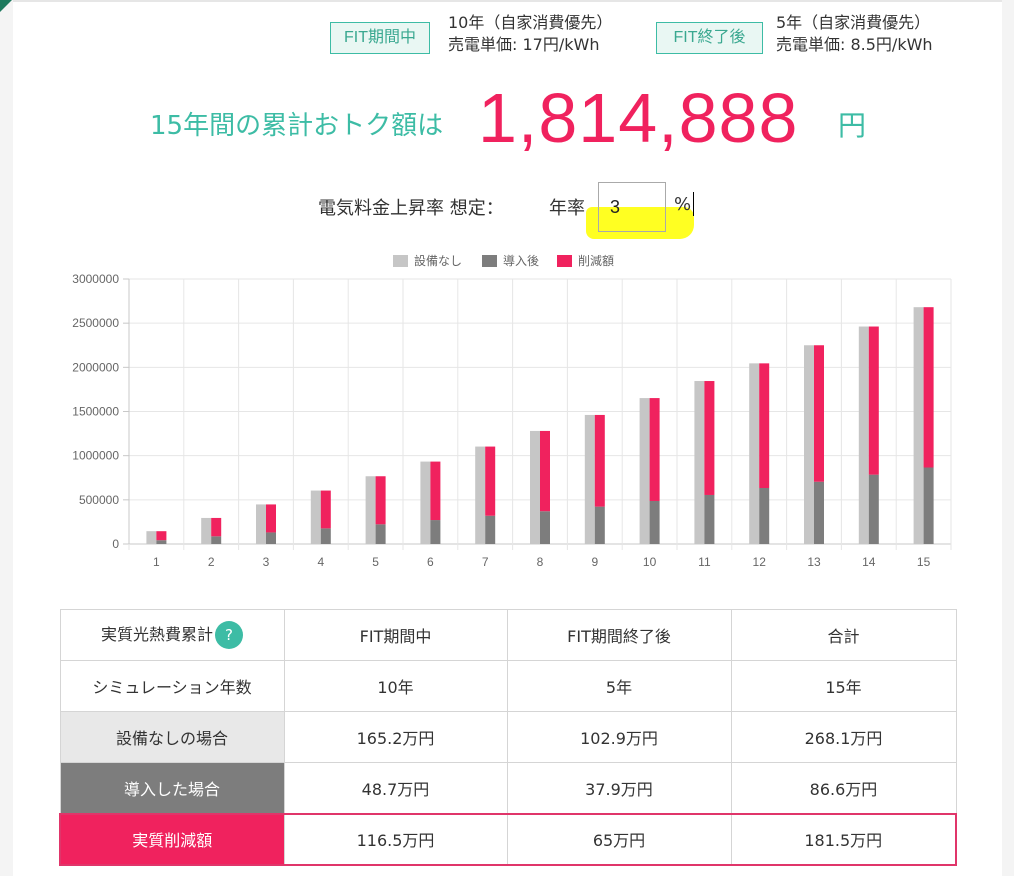  What do you see at coordinates (853, 22) in the screenshot?
I see `fit-after-period: 5年（自家消費優先）` at bounding box center [853, 22].